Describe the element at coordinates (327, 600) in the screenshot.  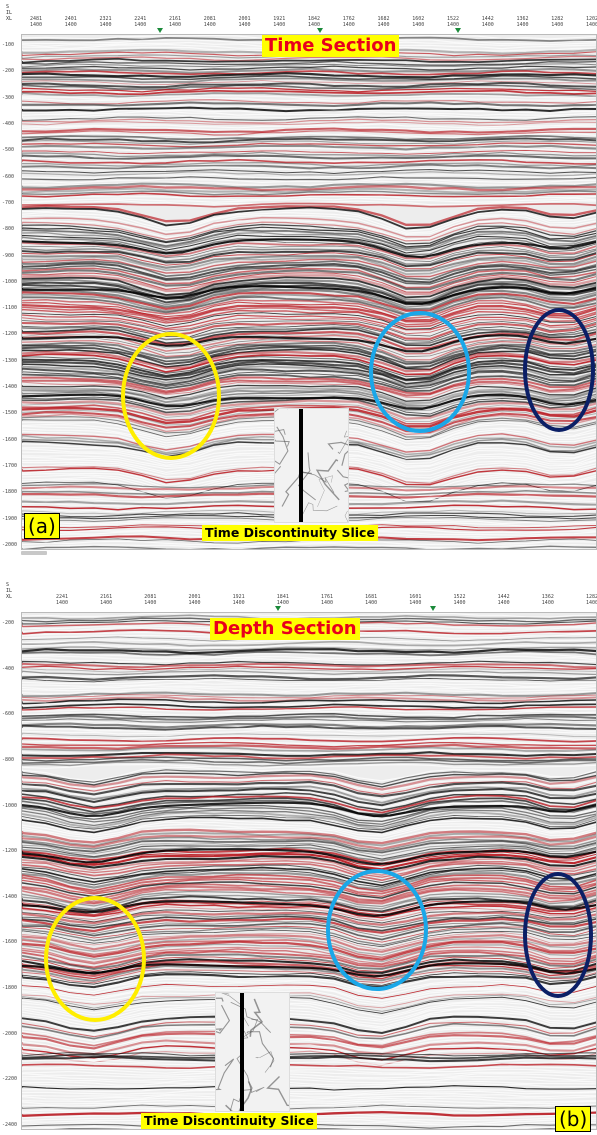
I see `inline-tick-label: 1761 1400` at that location.